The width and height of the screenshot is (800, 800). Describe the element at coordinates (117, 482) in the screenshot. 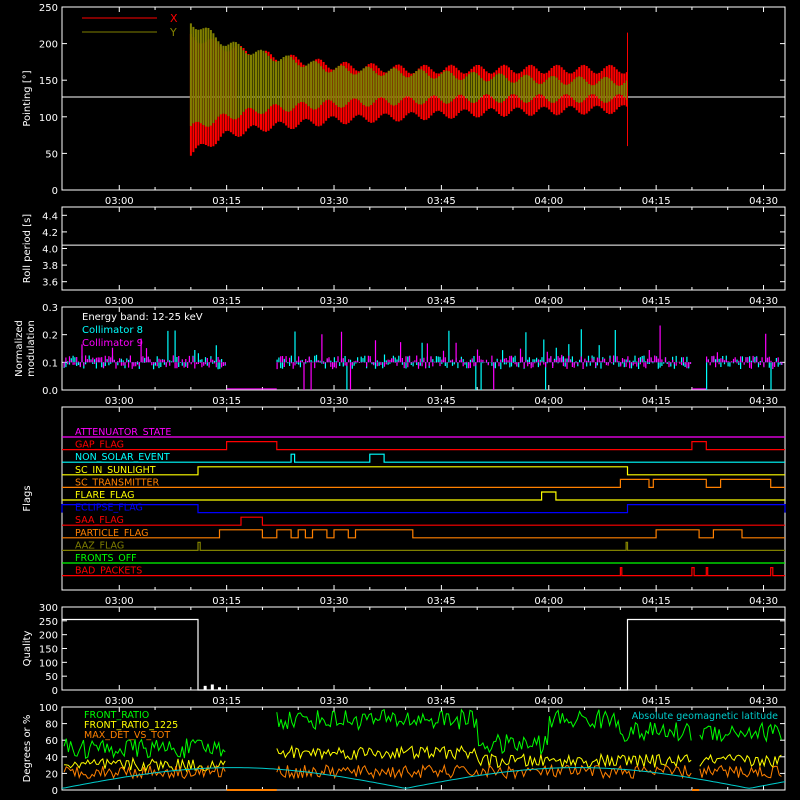

I see `flag-label-sc-transmitter: SC_TRANSMITTER` at that location.